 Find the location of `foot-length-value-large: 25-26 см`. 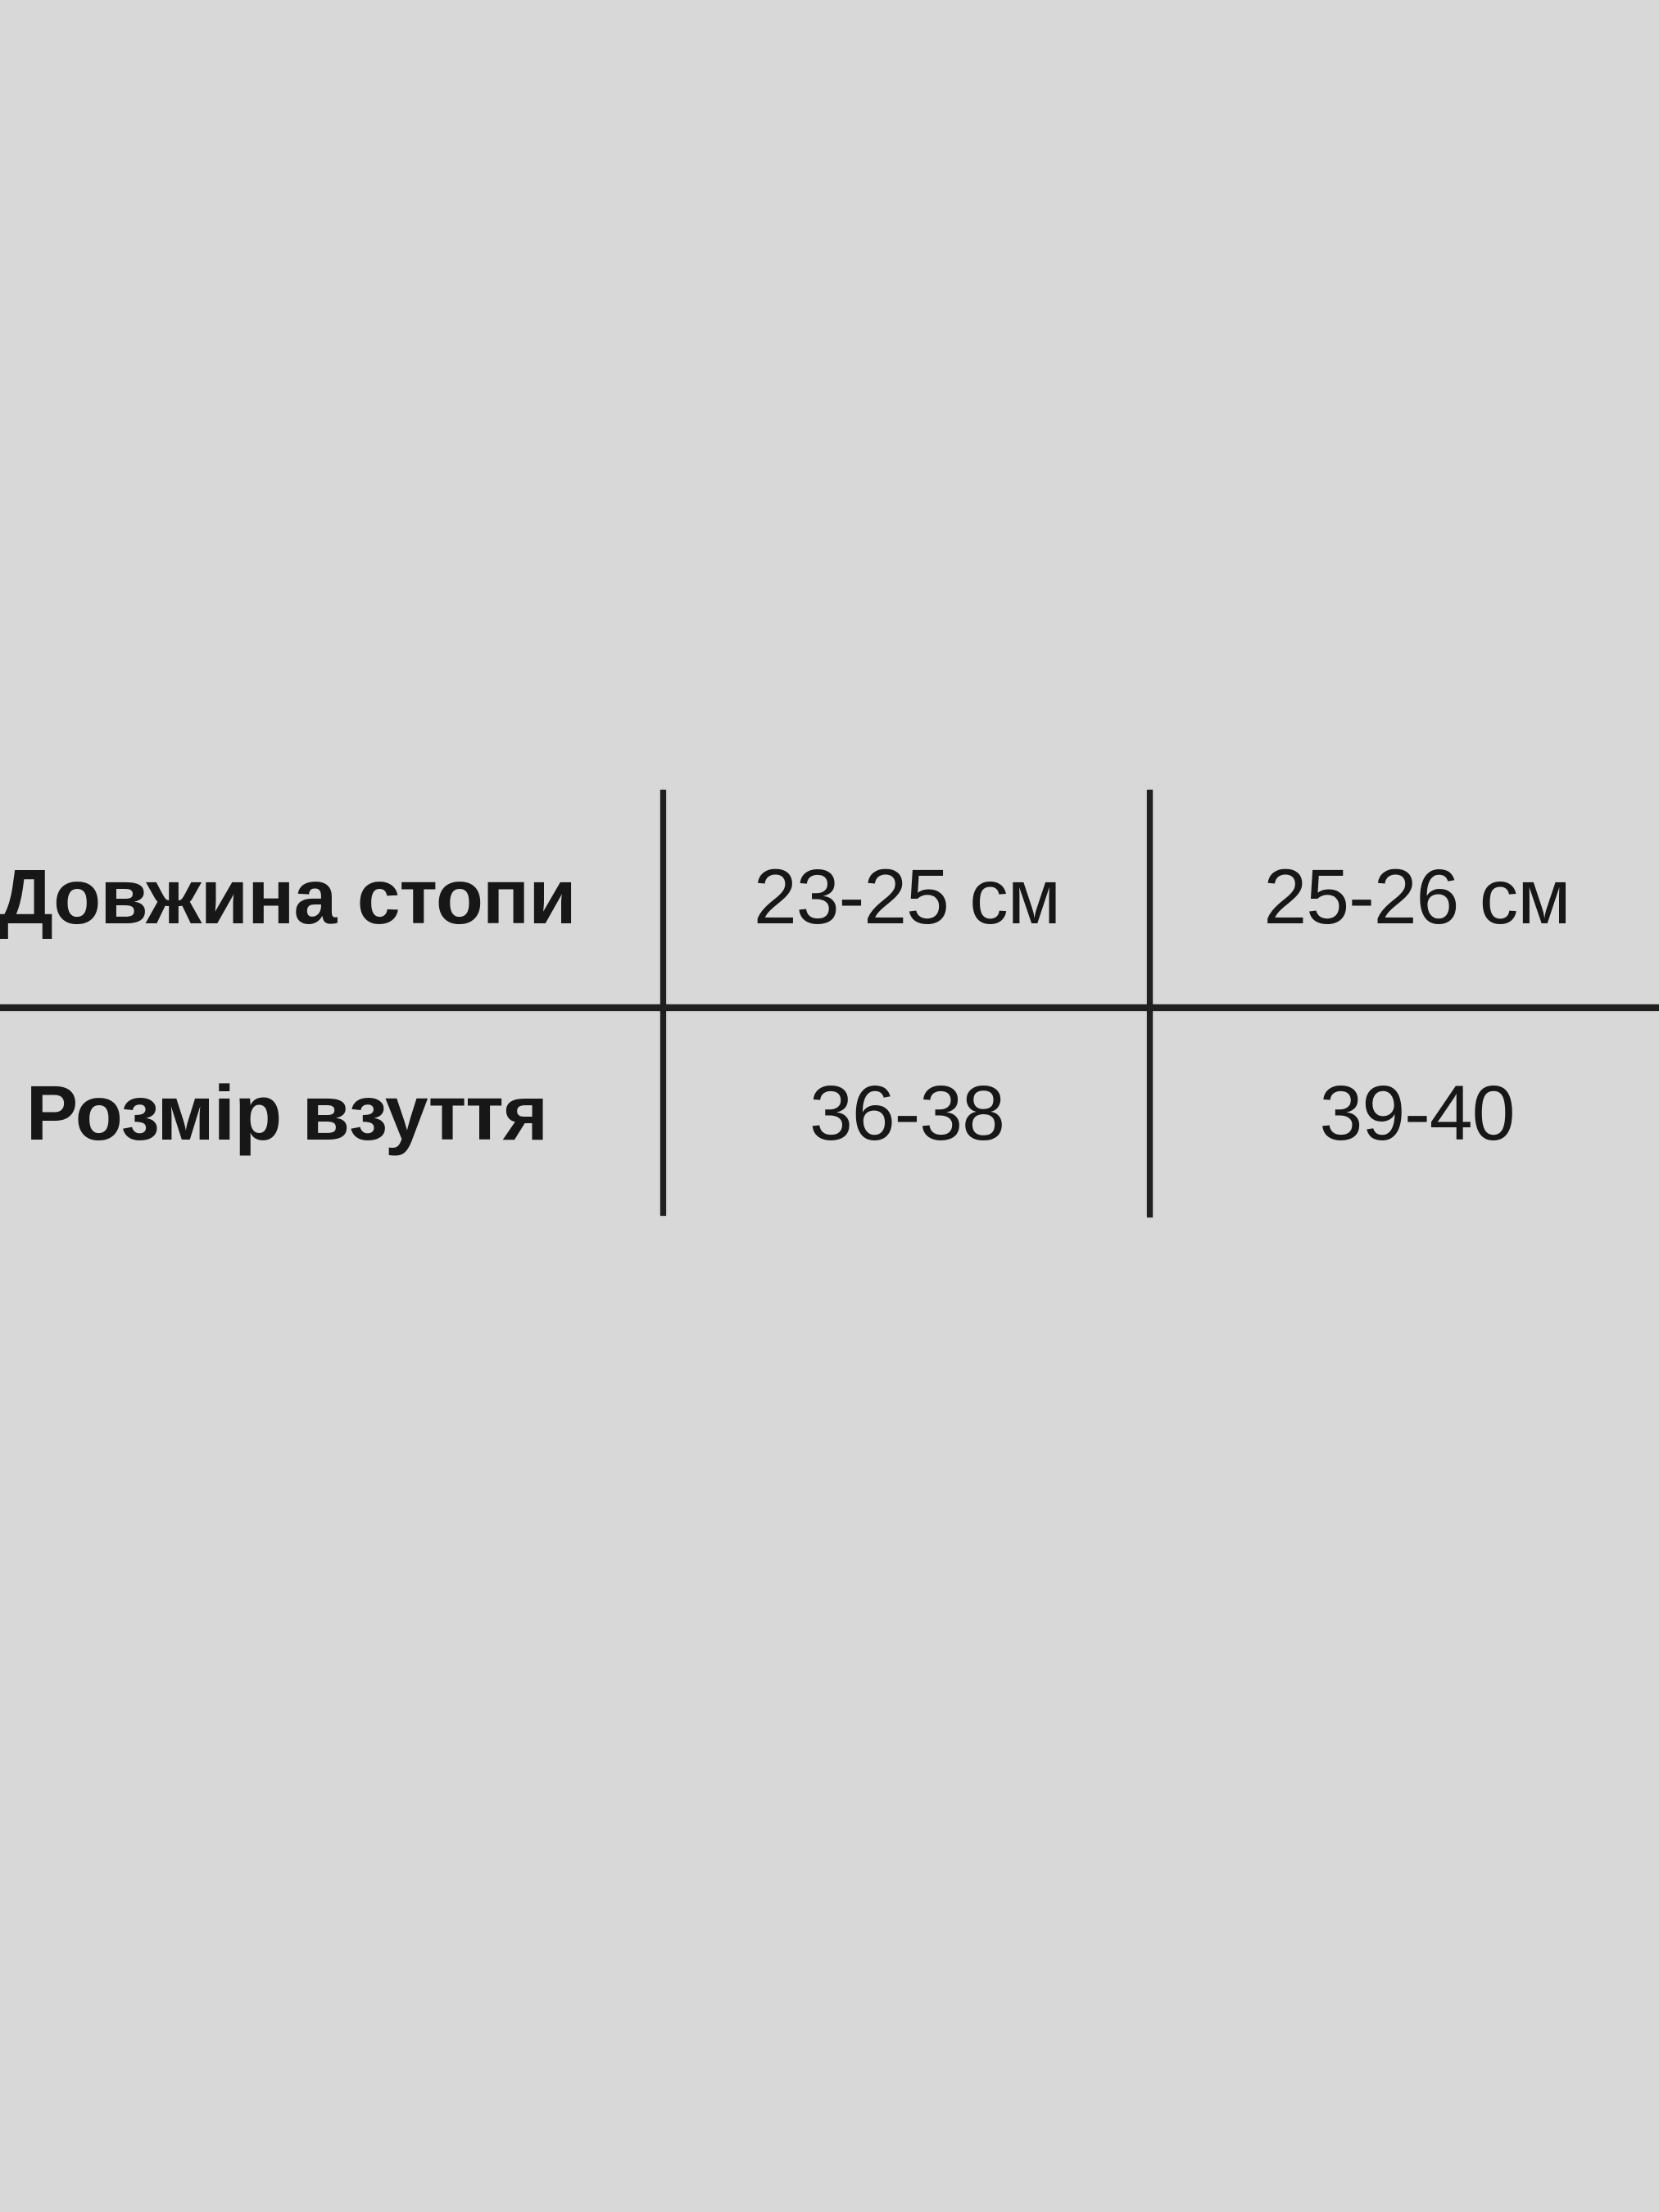

foot-length-value-large: 25-26 см is located at coordinates (1417, 897).